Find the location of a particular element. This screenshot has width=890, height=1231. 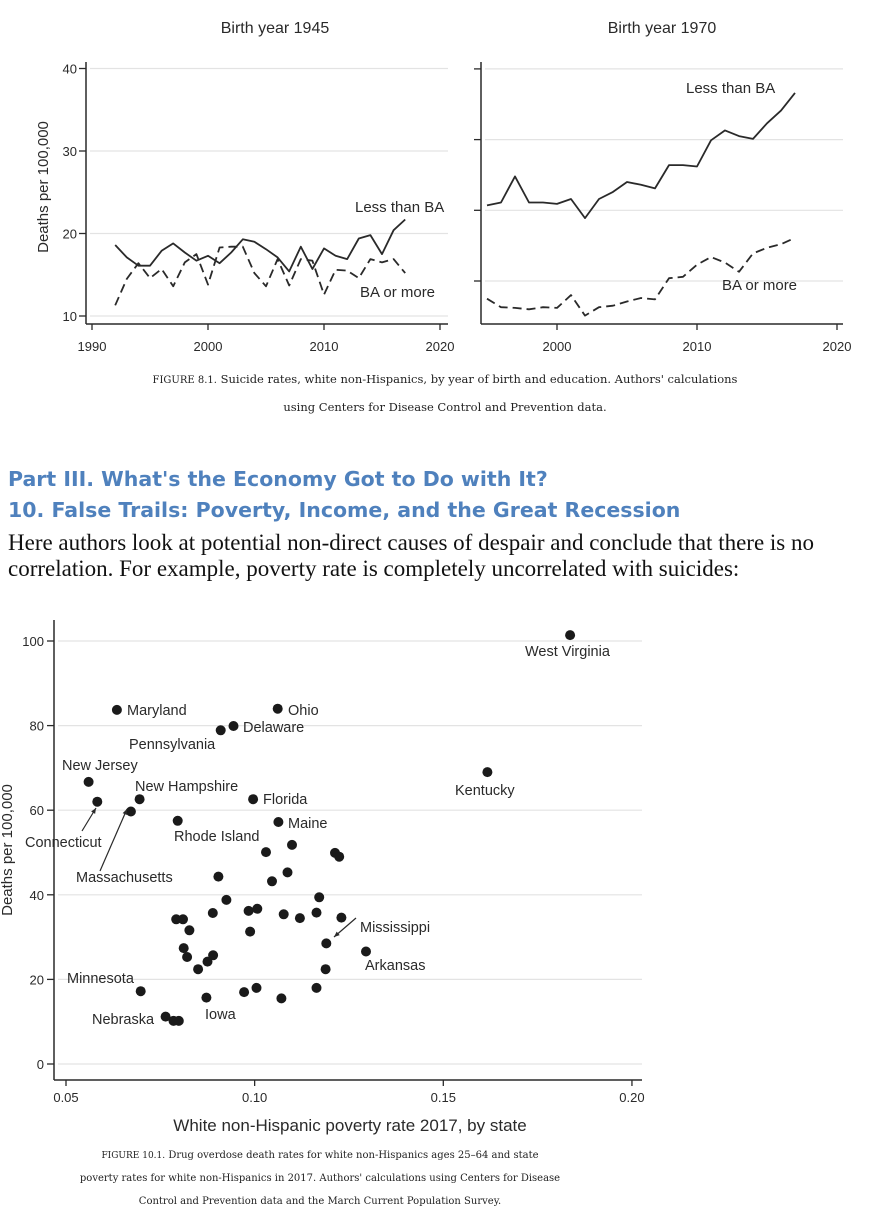

point-label: Ohio is located at coordinates (303, 711).